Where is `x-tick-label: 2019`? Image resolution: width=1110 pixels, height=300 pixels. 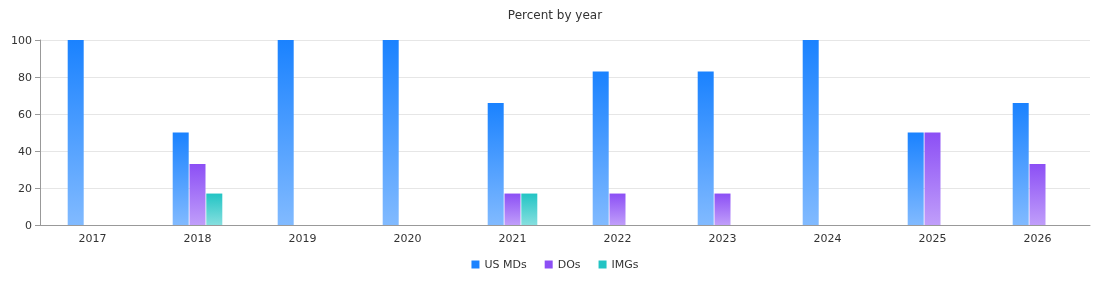 x-tick-label: 2019 is located at coordinates (302, 238).